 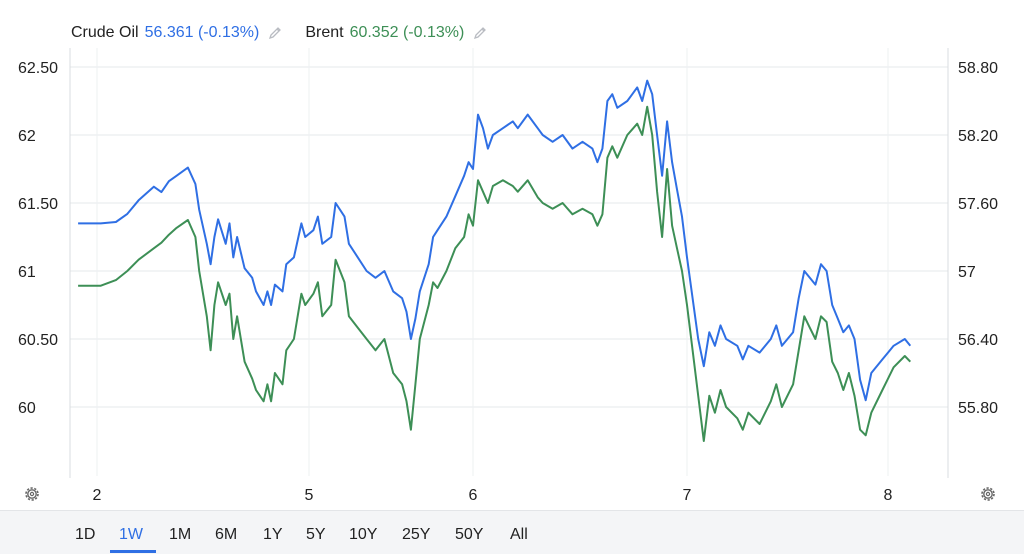 What do you see at coordinates (473, 495) in the screenshot?
I see `x-axis-tick-label: 6` at bounding box center [473, 495].